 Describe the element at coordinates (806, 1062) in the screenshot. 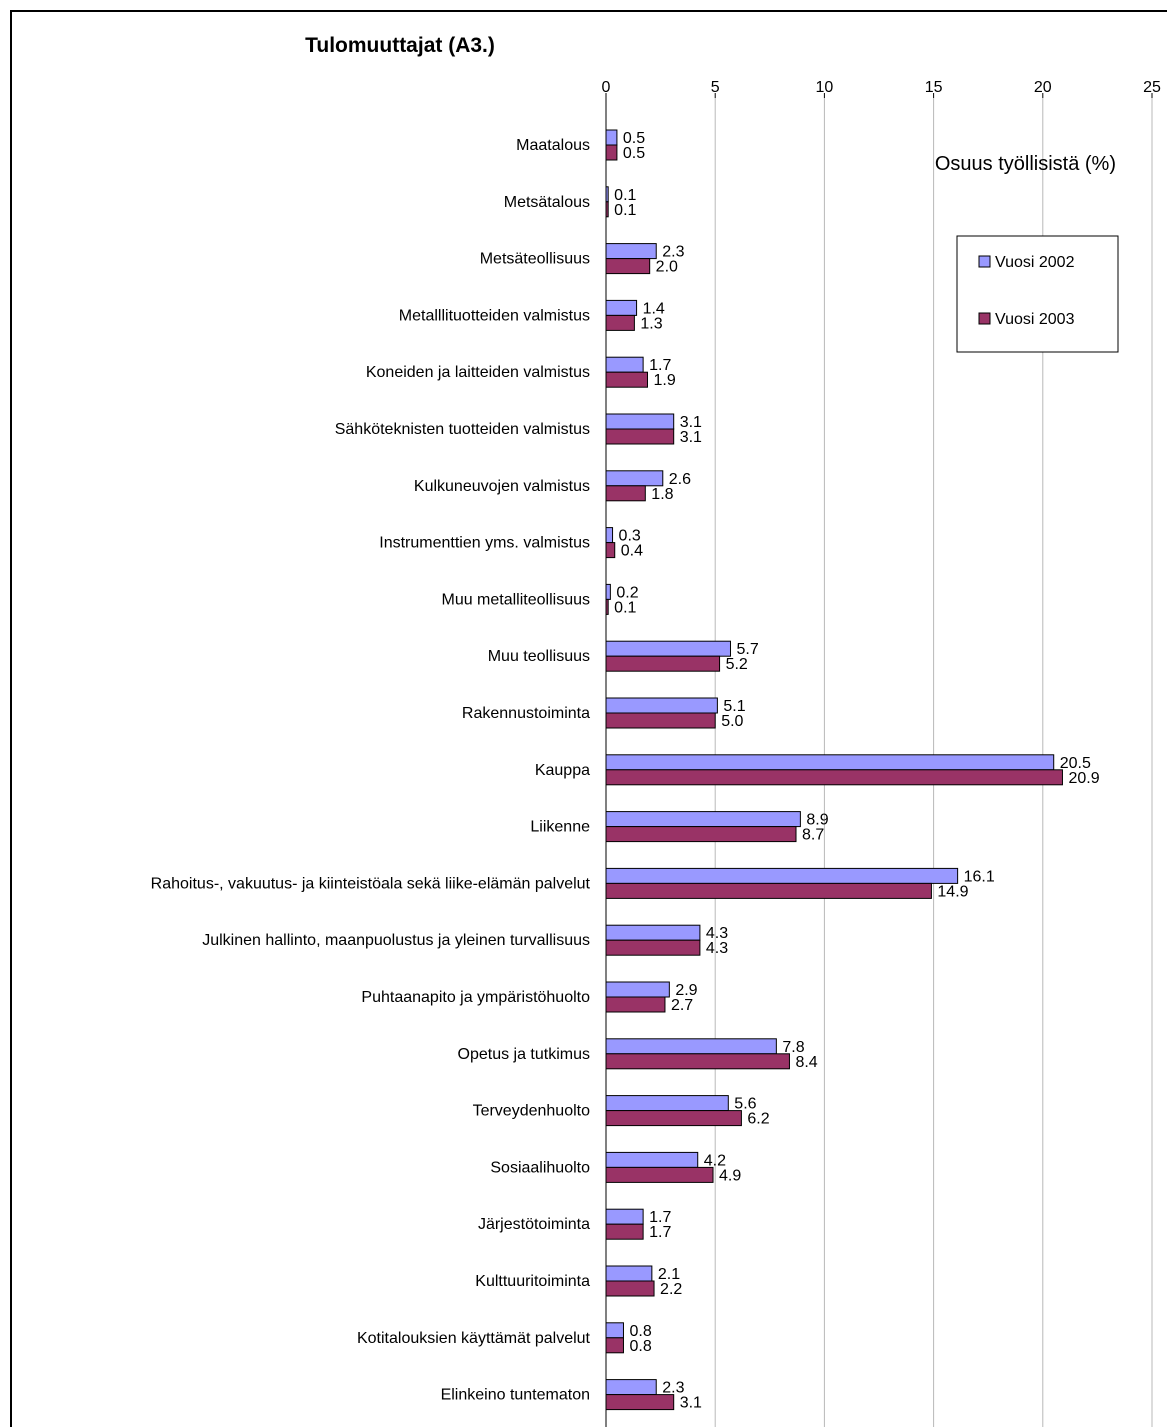

I see `data-label: 8.4` at that location.